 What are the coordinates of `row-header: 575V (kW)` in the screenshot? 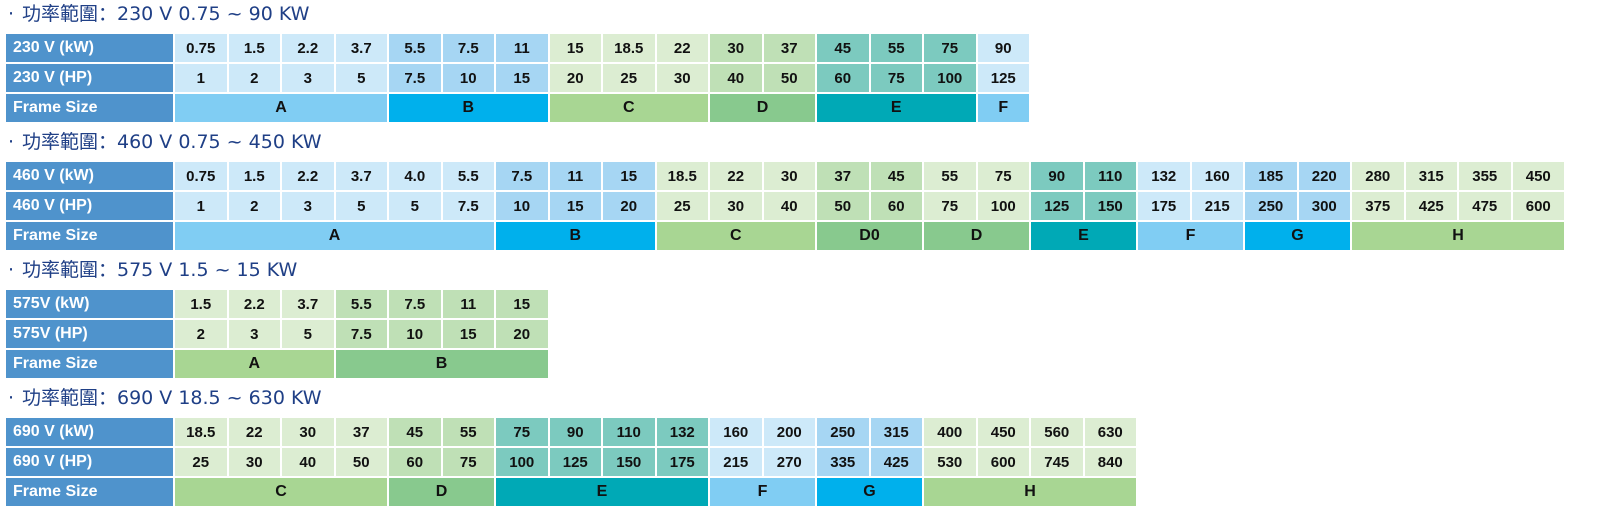 It's located at (89, 304).